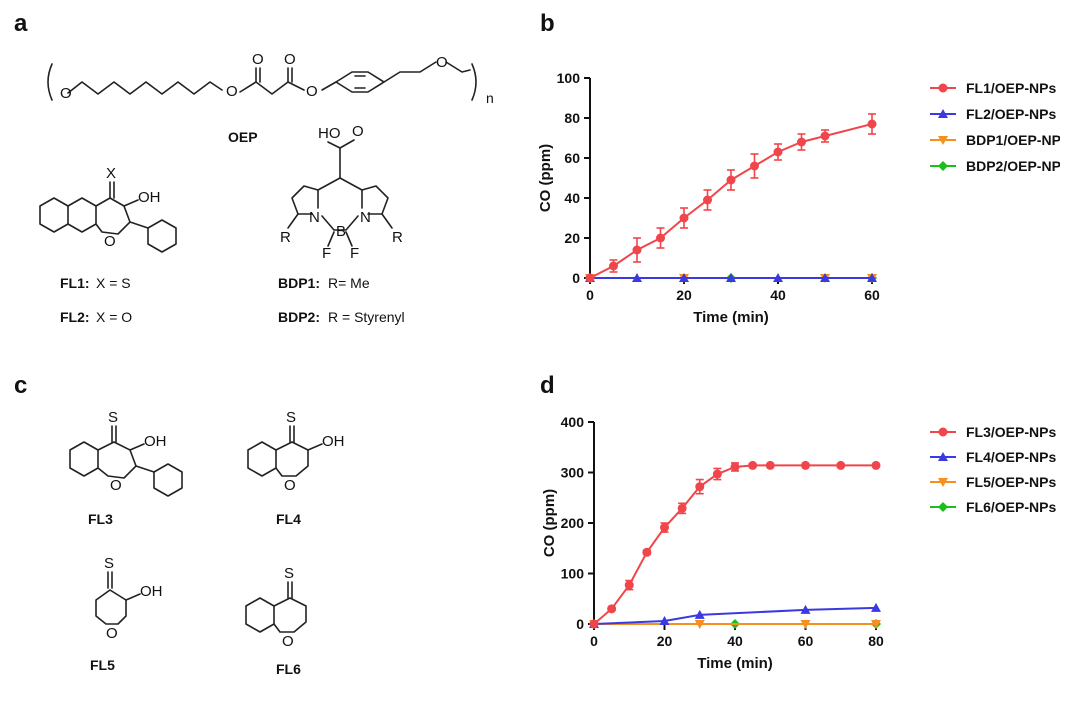 The height and width of the screenshot is (702, 1080). I want to click on bdp2-desc: R = Styrenyl, so click(366, 317).